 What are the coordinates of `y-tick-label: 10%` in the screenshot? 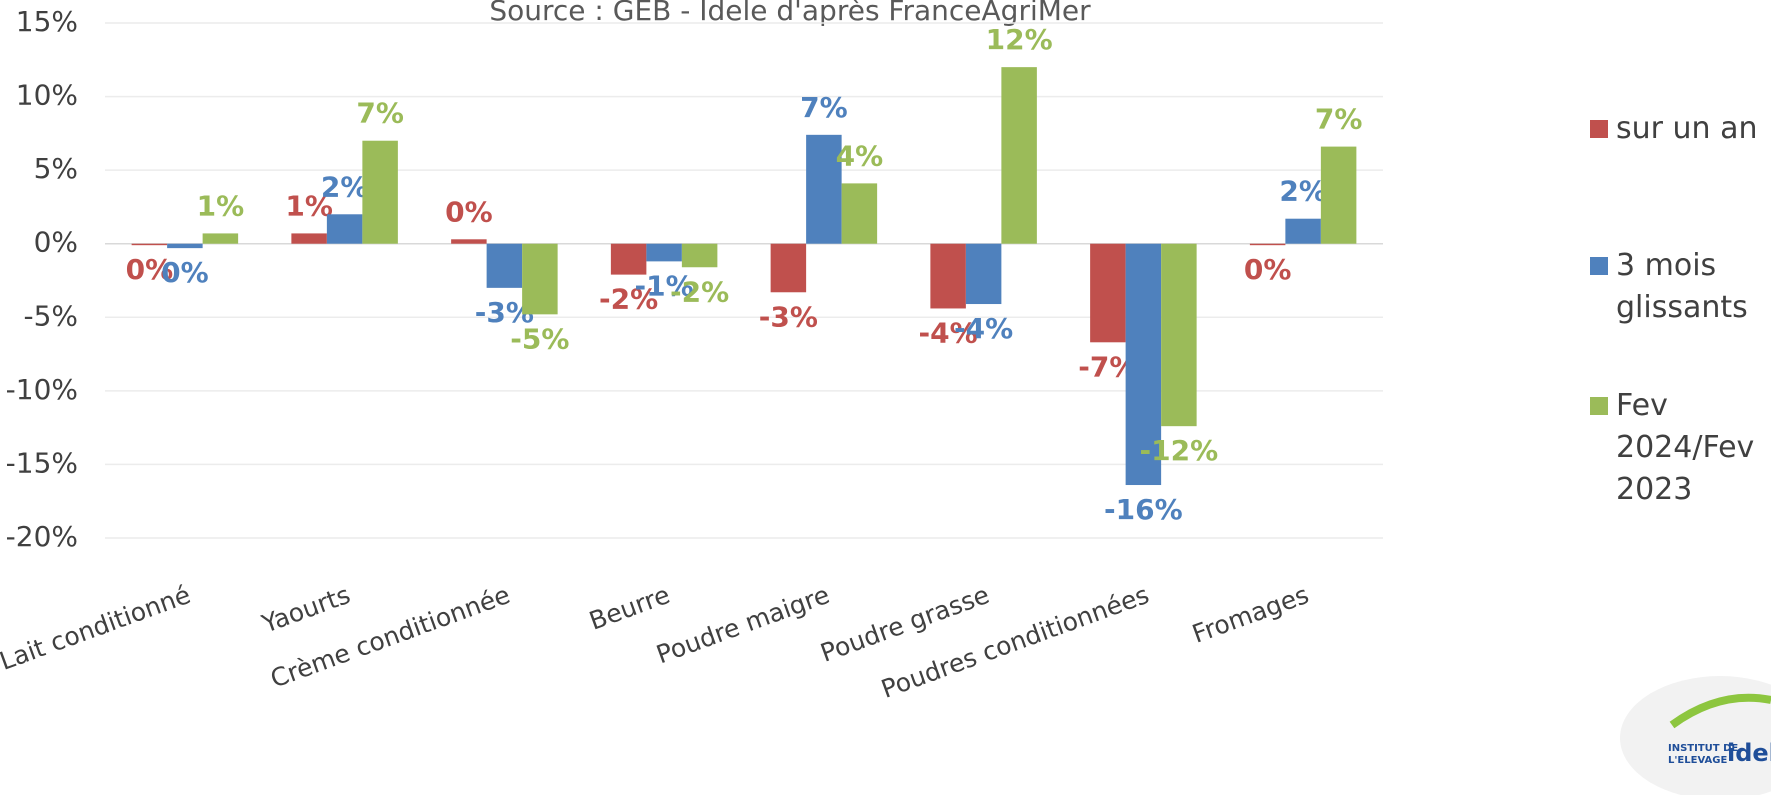 It's located at (47, 95).